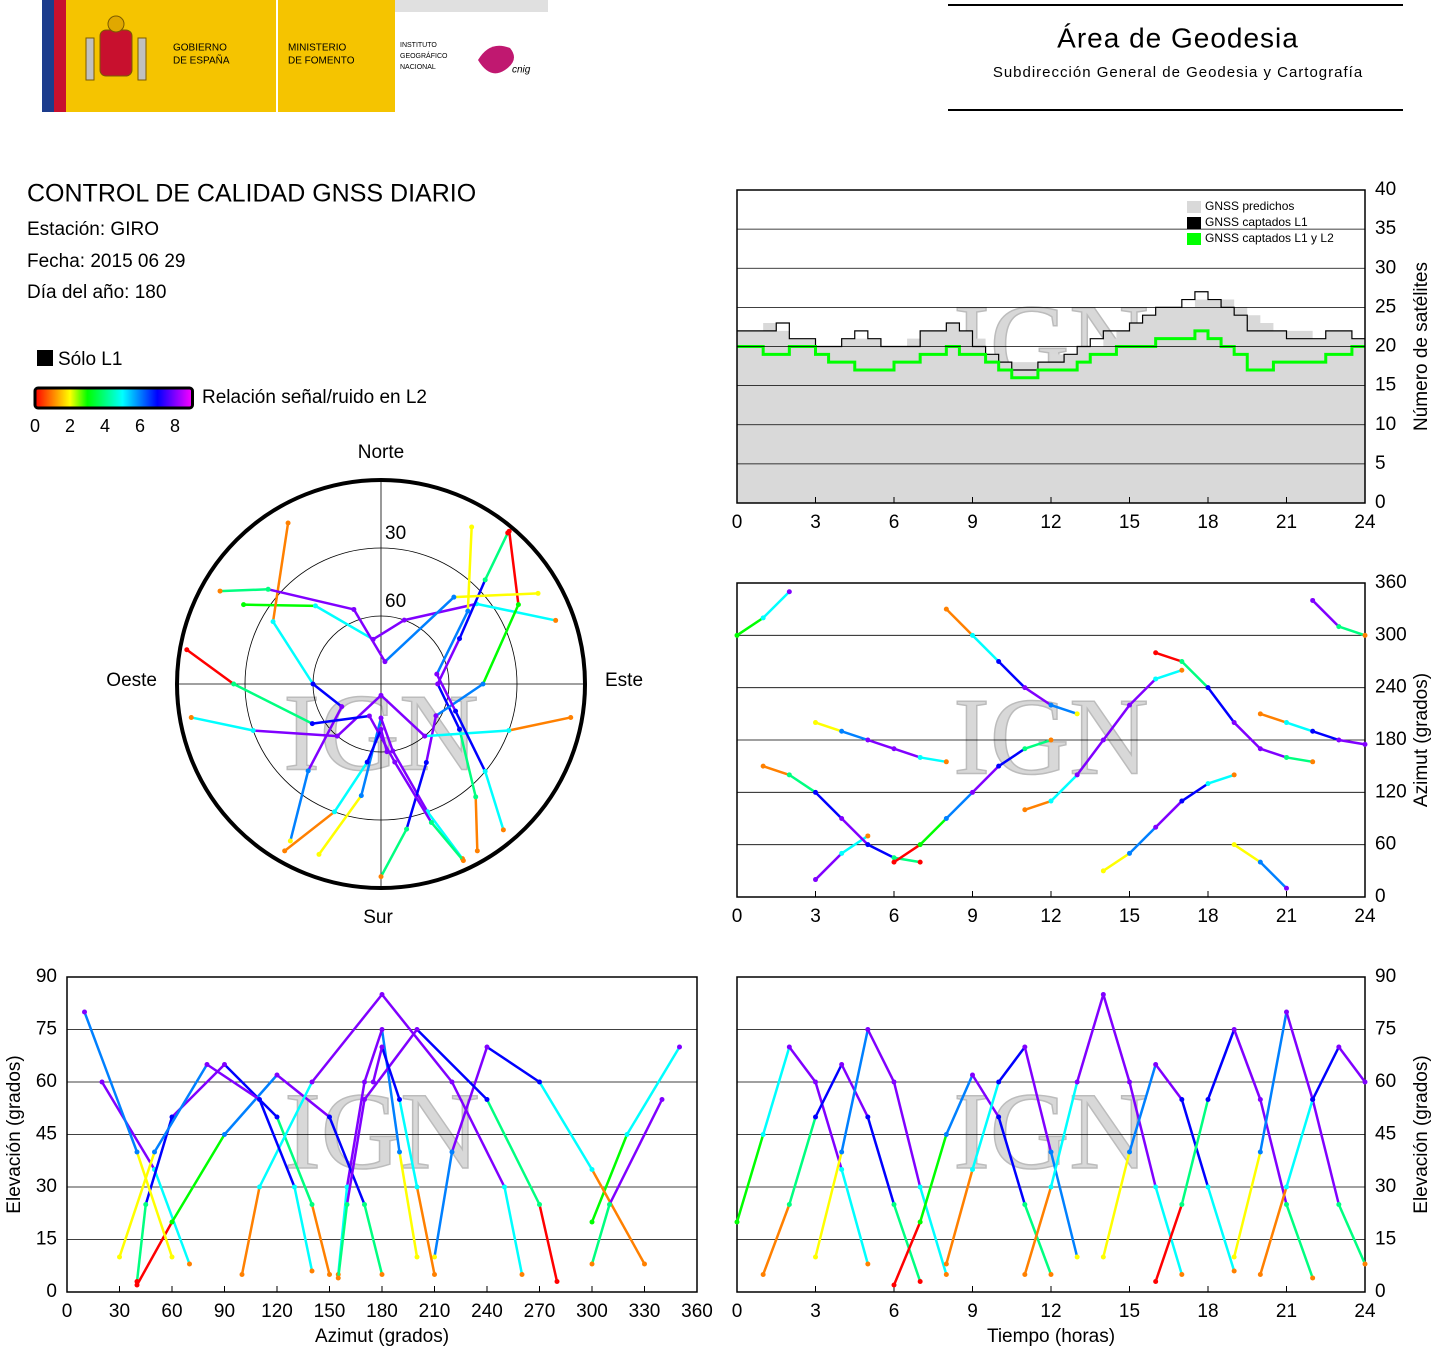  I want to click on legend-label: GNSS captados L1, so click(1256, 222).